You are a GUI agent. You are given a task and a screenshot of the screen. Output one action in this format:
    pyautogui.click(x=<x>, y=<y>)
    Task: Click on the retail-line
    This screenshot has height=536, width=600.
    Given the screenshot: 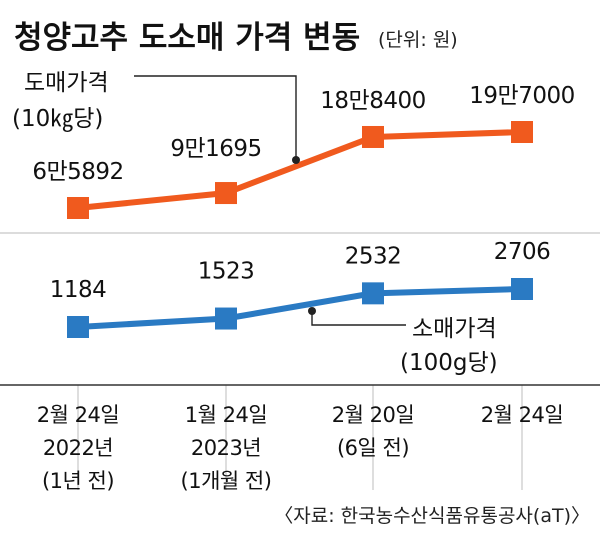 What is the action you would take?
    pyautogui.click(x=300, y=308)
    